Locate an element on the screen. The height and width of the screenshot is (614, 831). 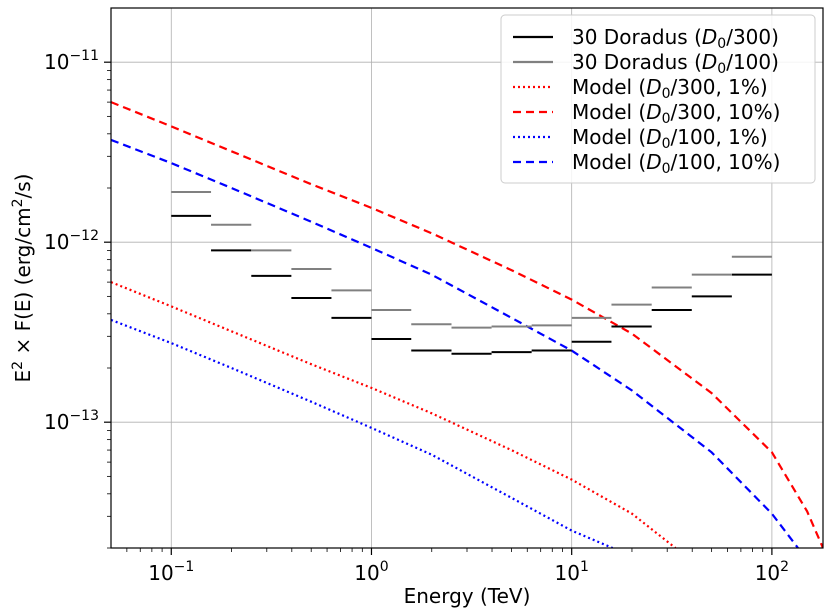
x-tick-label: 10² is located at coordinates (772, 572).